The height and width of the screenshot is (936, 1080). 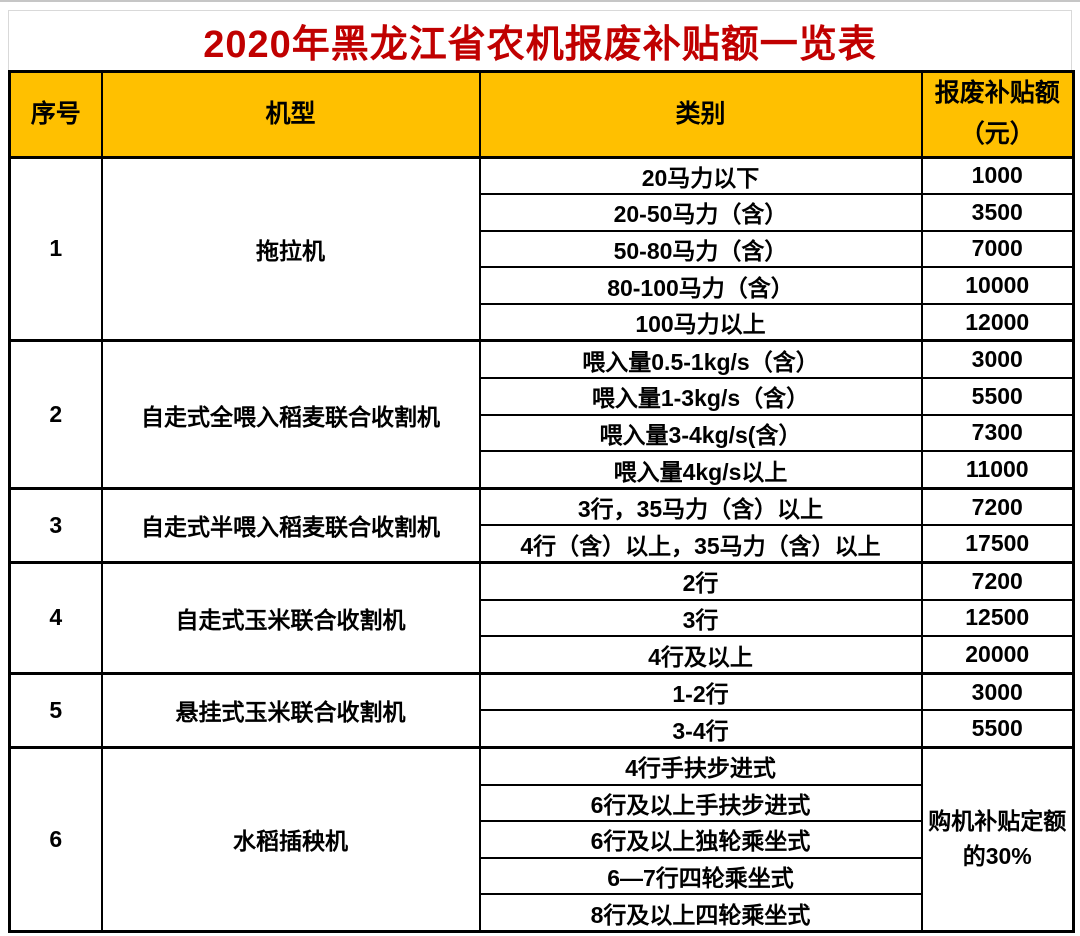 What do you see at coordinates (997, 93) in the screenshot?
I see `col-header-subsidy-line1: 报废补贴额` at bounding box center [997, 93].